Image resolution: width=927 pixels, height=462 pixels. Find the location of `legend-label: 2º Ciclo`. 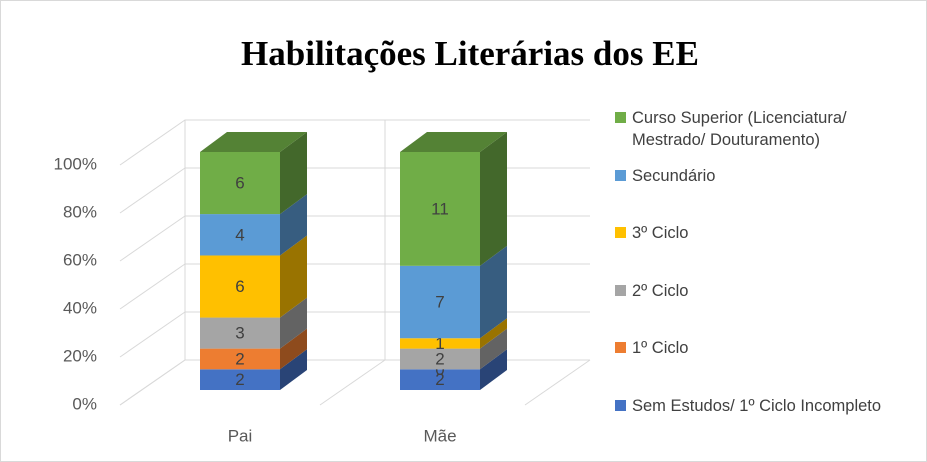

legend-label: 2º Ciclo is located at coordinates (660, 290).